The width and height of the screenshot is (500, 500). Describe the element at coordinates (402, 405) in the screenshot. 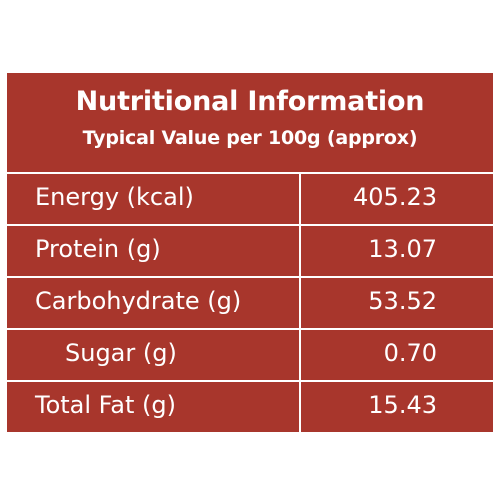

I see `nutrient-value: 15.43` at that location.